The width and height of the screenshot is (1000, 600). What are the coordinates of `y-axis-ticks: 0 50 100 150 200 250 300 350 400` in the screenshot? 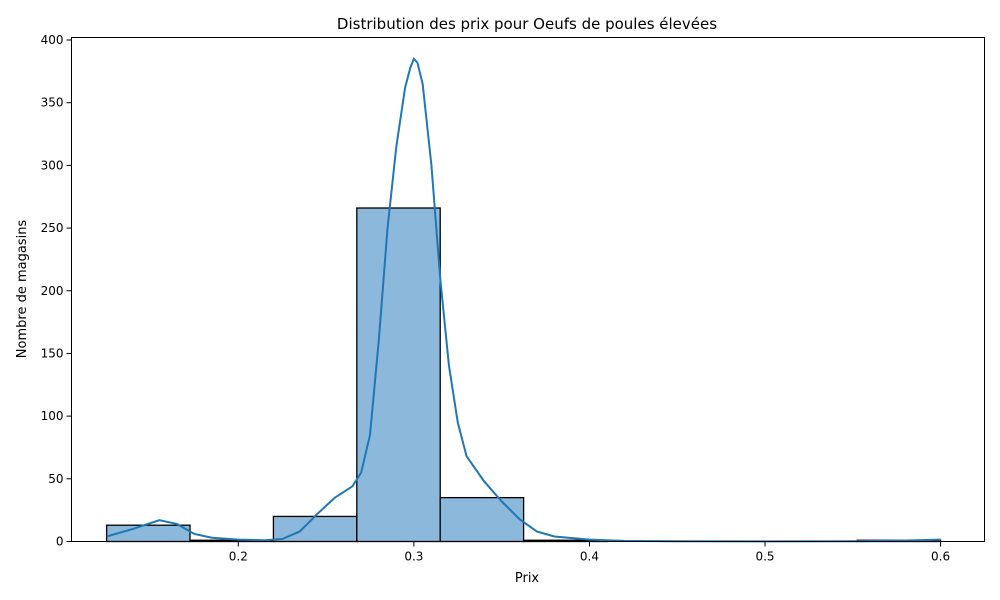 It's located at (56, 291).